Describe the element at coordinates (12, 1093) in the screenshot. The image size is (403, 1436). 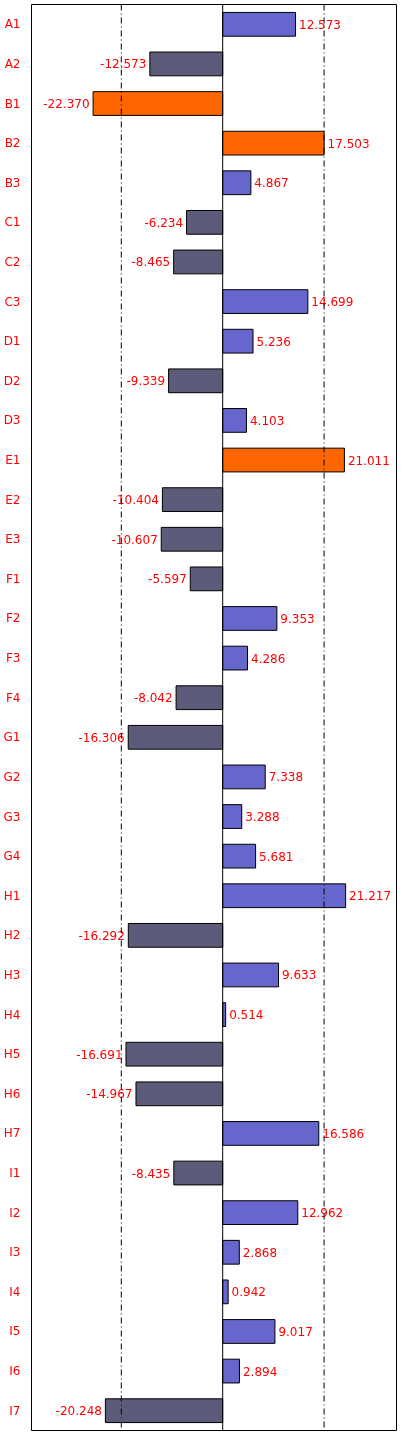
I see `y-tick-label: H6` at that location.